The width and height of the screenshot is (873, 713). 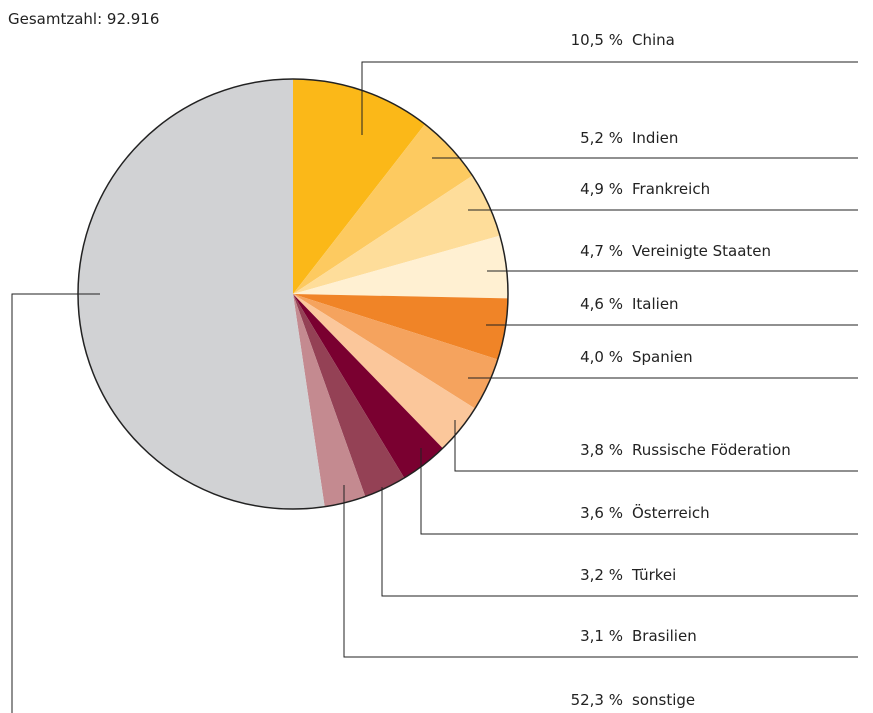 I want to click on category-label: Türkei, so click(x=653, y=575).